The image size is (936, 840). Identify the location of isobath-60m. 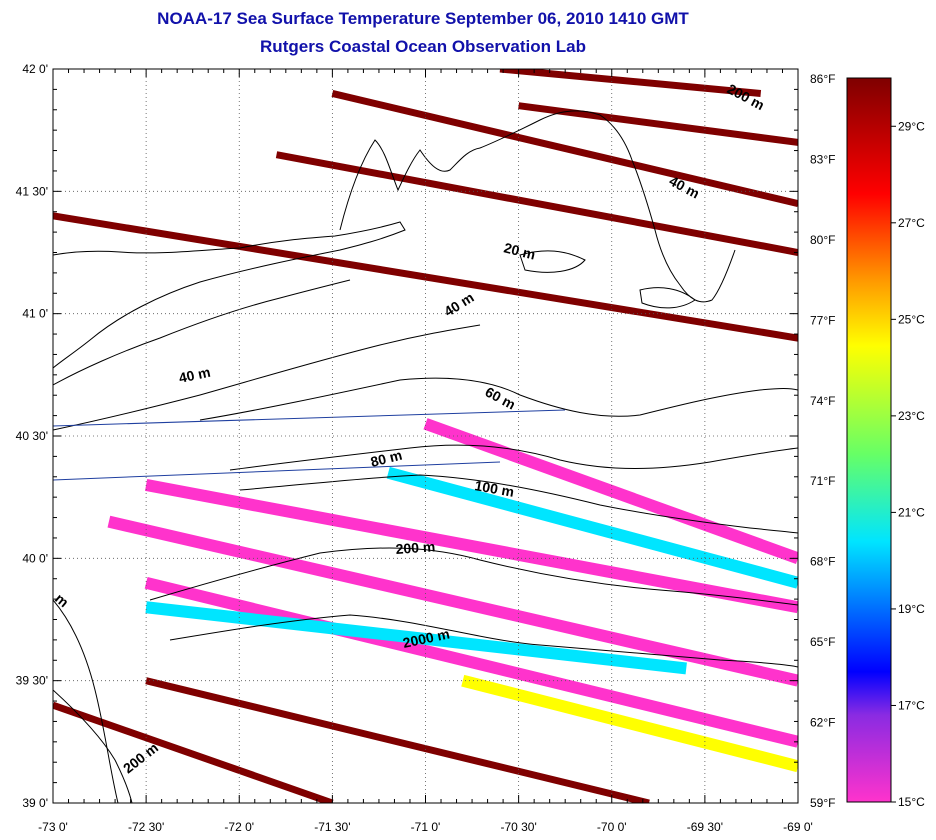
(498, 399).